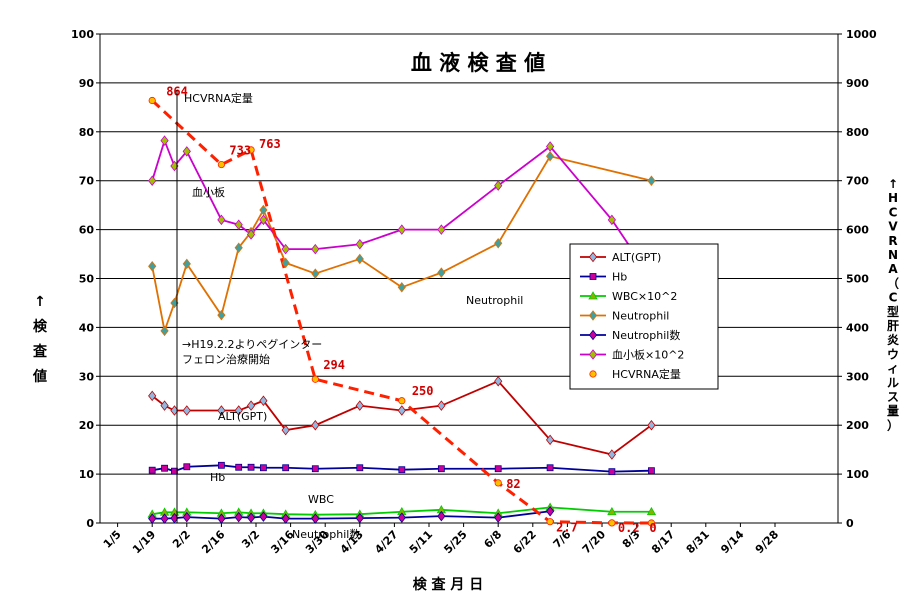  What do you see at coordinates (857, 83) in the screenshot?
I see `y-tick-label-right: 900` at bounding box center [857, 83].